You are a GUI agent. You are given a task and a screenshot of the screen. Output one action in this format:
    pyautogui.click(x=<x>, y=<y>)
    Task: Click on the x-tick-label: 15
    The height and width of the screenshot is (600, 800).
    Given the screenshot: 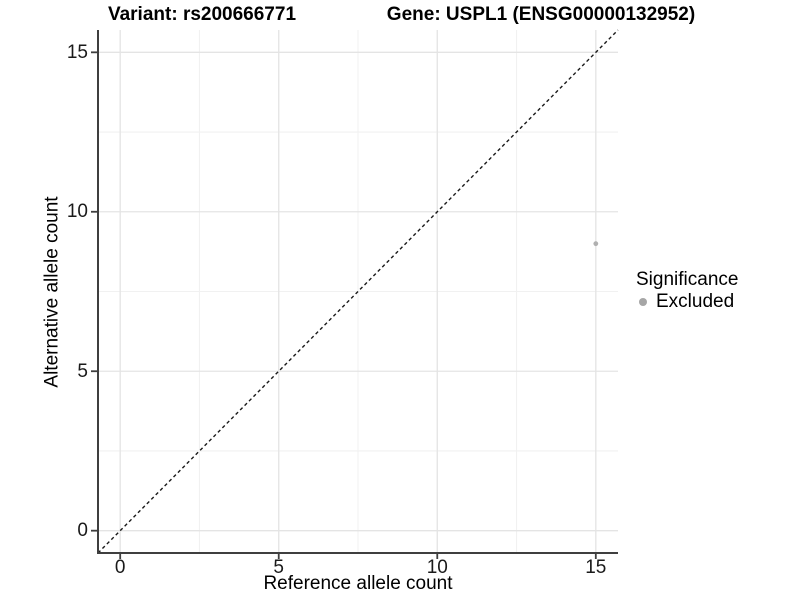 What is the action you would take?
    pyautogui.click(x=596, y=567)
    